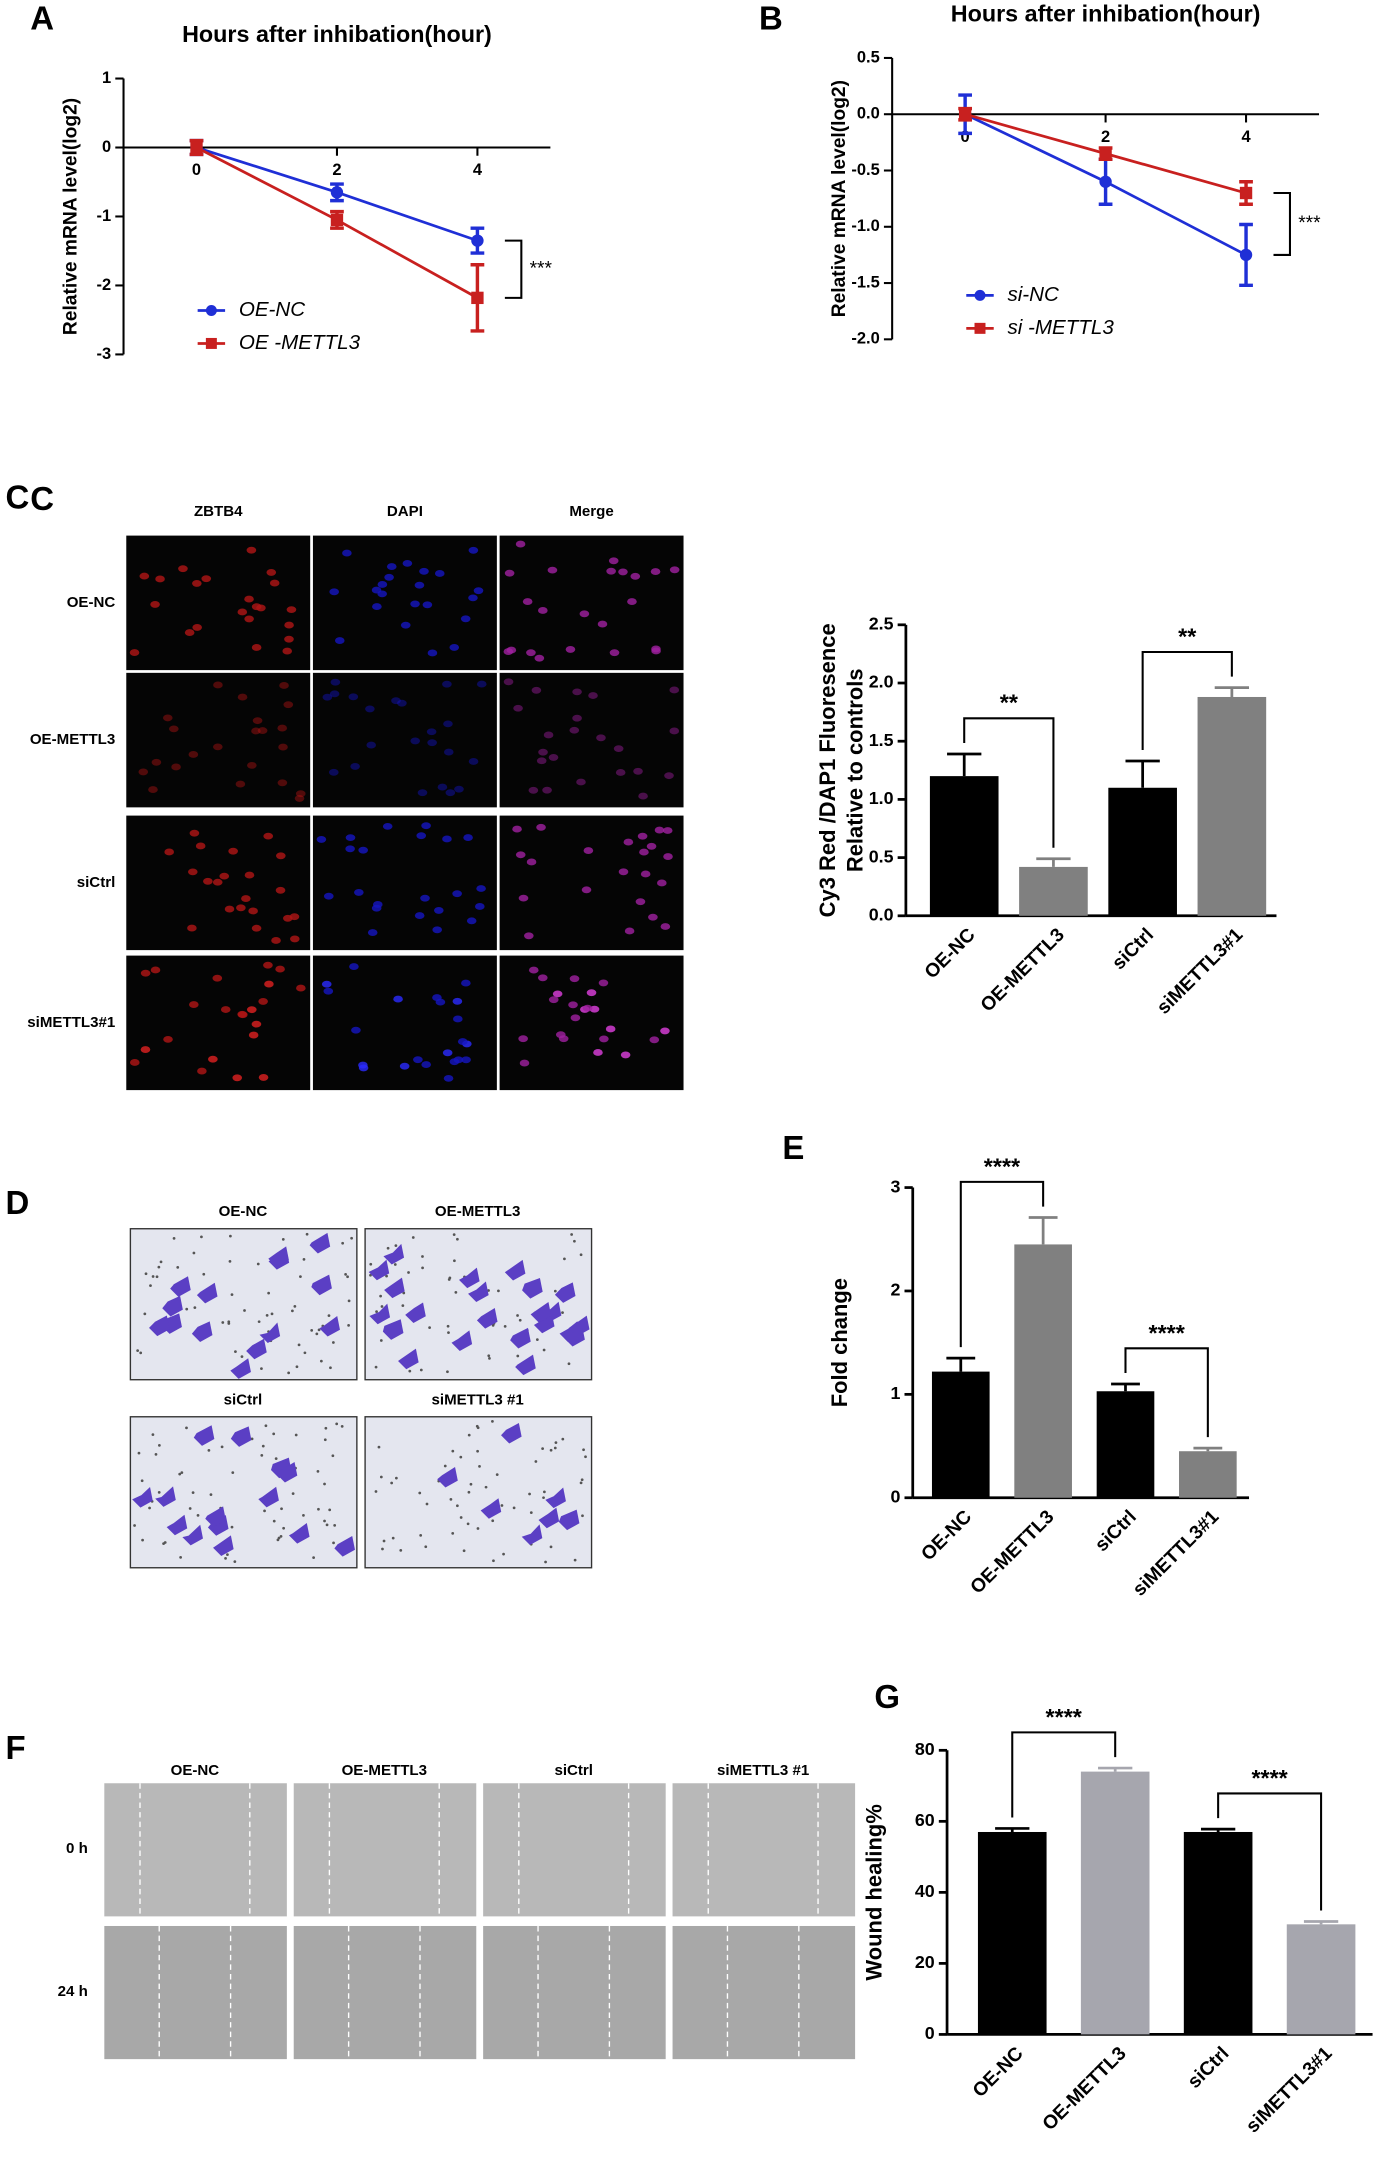  What do you see at coordinates (337, 192) in the screenshot?
I see `point` at bounding box center [337, 192].